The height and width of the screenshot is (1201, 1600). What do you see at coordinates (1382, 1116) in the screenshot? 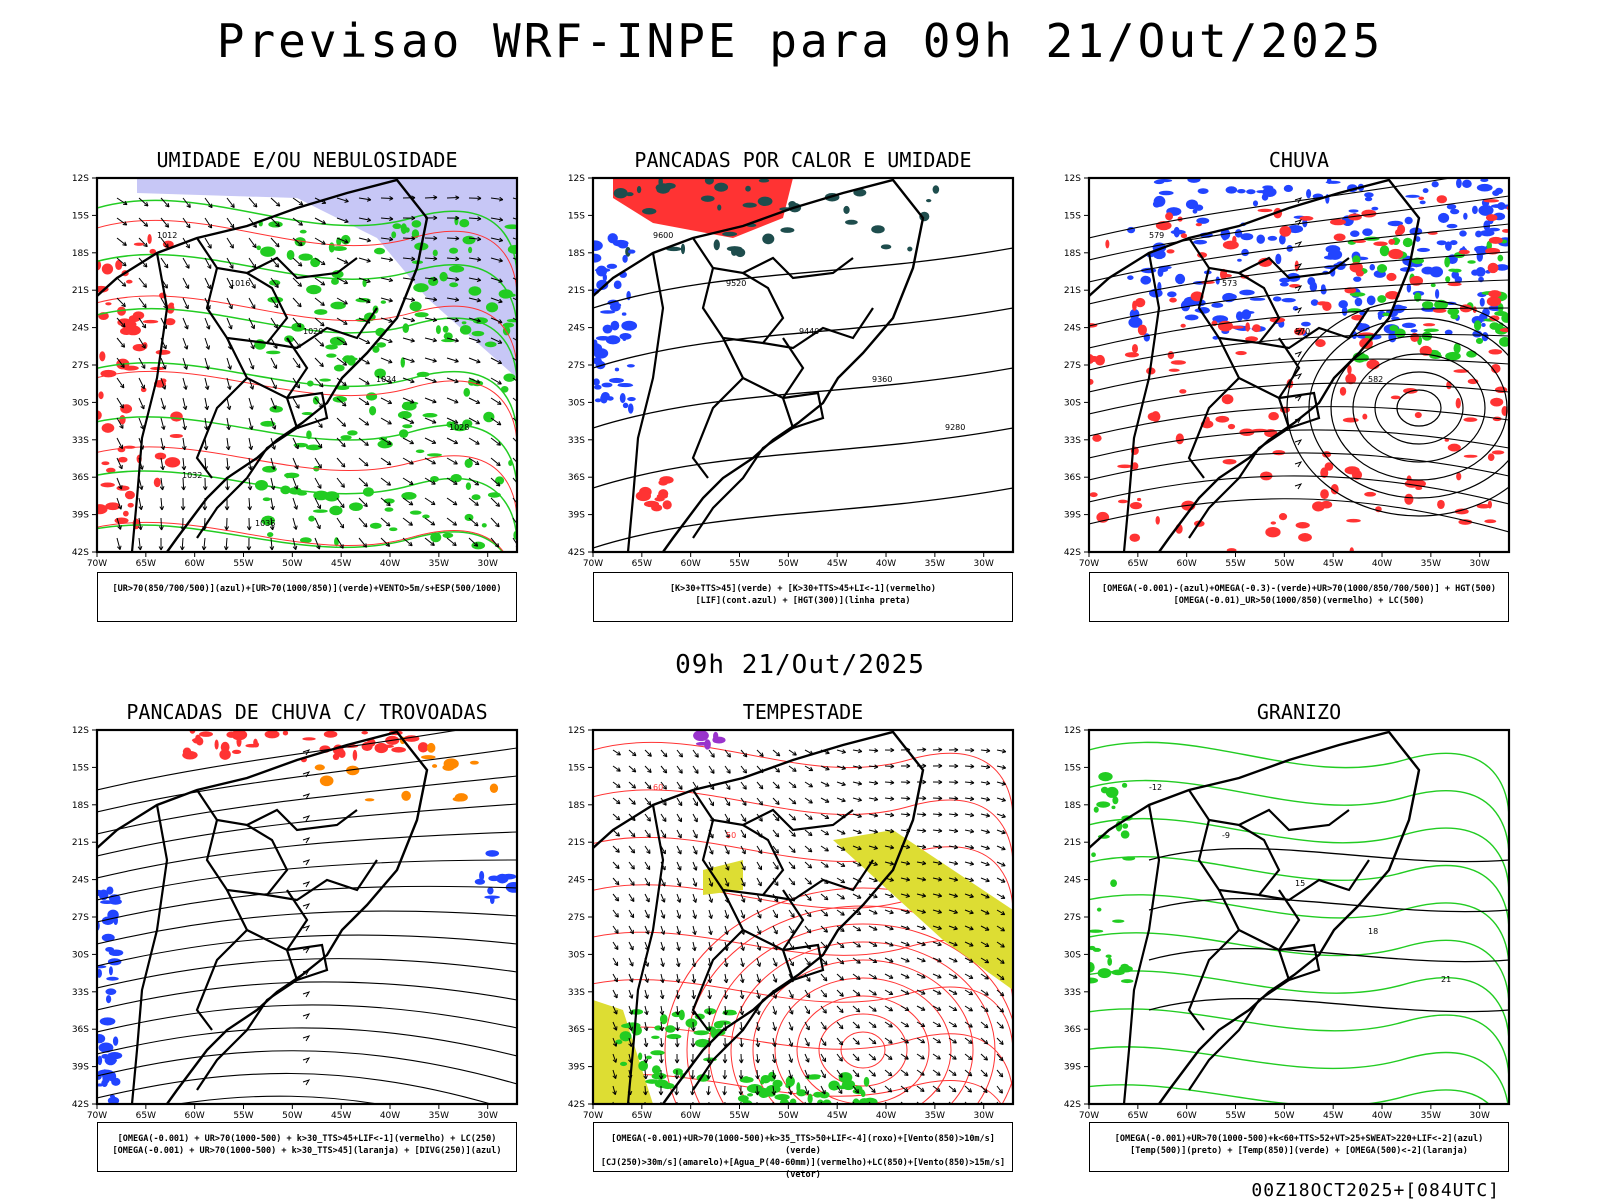
I see `lon-label: 40W` at bounding box center [1382, 1116].